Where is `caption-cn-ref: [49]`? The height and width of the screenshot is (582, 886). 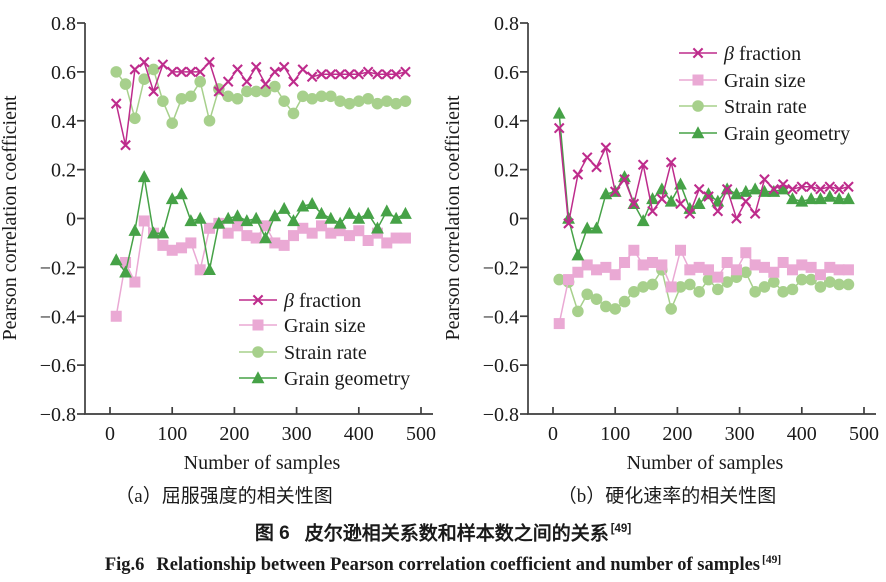 caption-cn-ref: [49] is located at coordinates (621, 529).